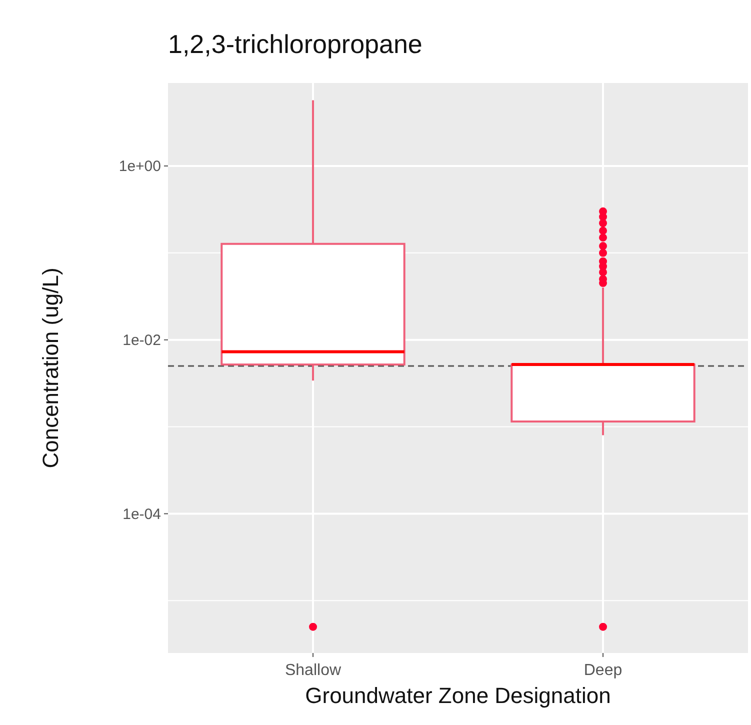 This screenshot has width=751, height=725. What do you see at coordinates (50, 368) in the screenshot?
I see `y-axis-title: Concentration (ug/L)` at bounding box center [50, 368].